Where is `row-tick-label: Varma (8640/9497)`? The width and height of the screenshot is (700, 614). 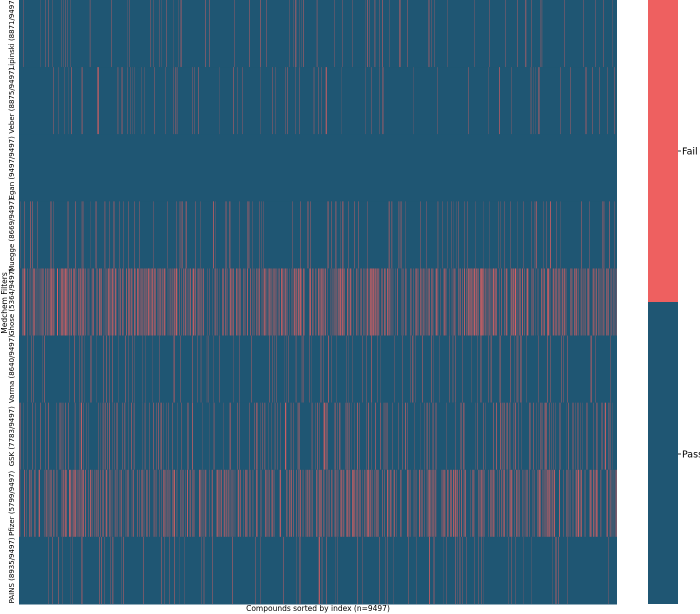
row-tick-label: Varma (8640/9497) is located at coordinates (12, 369).